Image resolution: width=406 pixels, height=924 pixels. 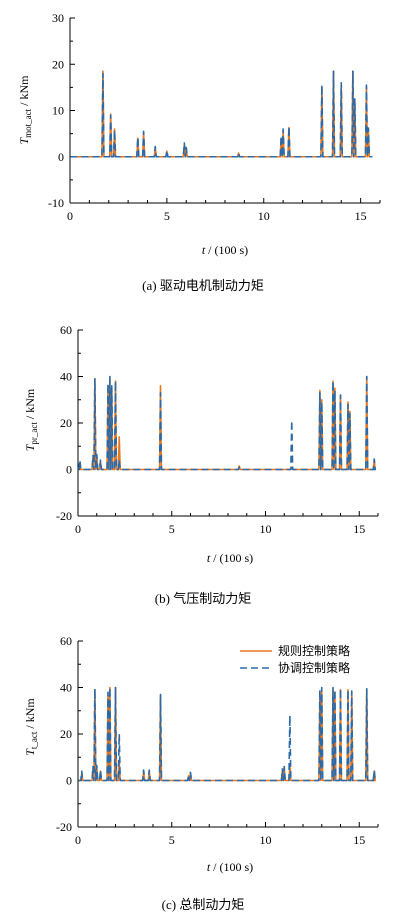 What do you see at coordinates (66, 330) in the screenshot?
I see `y-tick-label-b: 60` at bounding box center [66, 330].